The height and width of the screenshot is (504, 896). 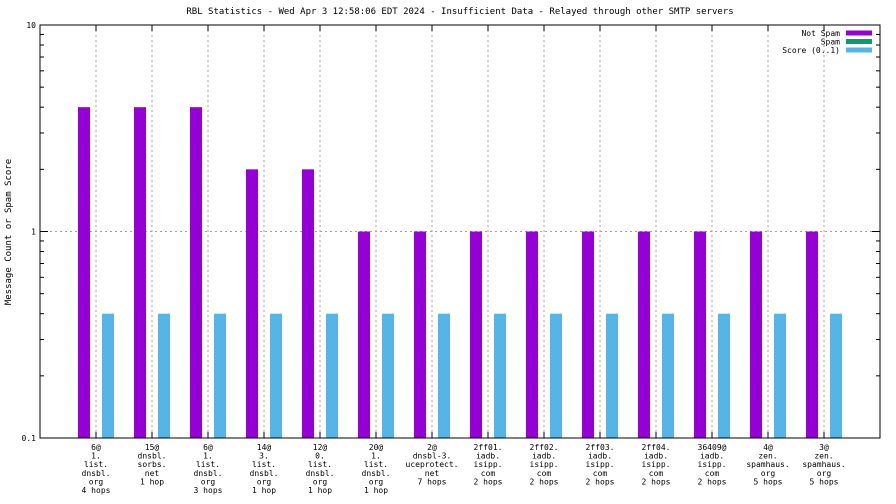 I want to click on x-category-label: 4@ zen. spamhaus. org 5 hops, so click(x=767, y=464).